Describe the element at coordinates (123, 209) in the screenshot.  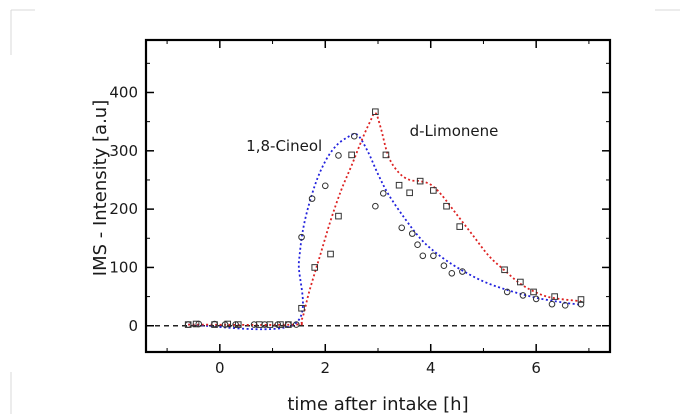
I see `y-tick-label: 200` at that location.